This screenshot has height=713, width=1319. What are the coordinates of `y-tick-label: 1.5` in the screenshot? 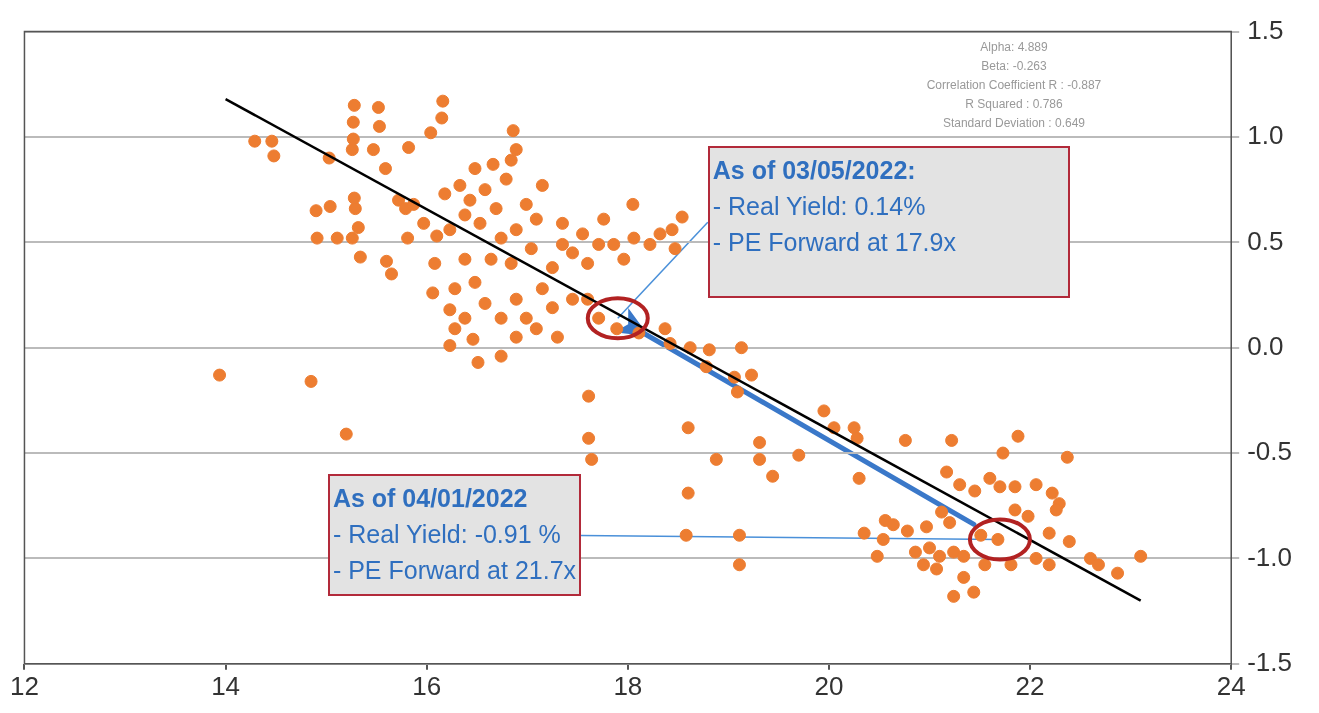 It's located at (1265, 29).